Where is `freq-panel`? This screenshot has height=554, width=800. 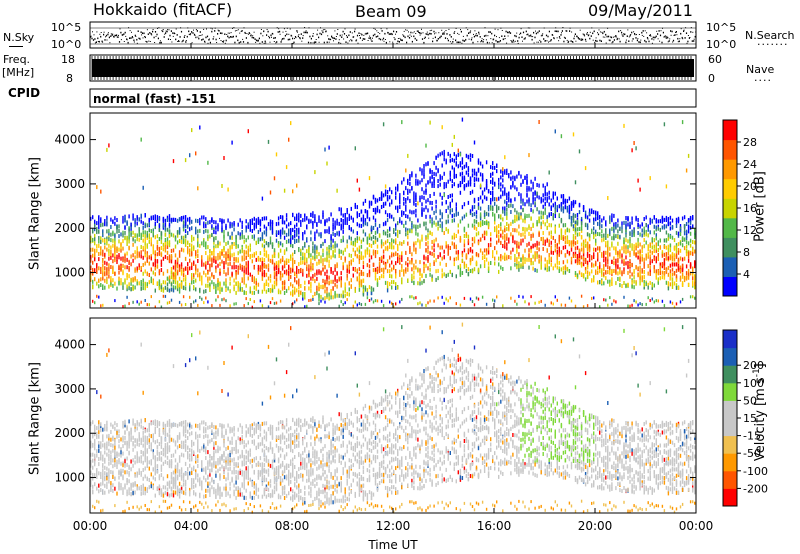
freq-panel is located at coordinates (393, 68).